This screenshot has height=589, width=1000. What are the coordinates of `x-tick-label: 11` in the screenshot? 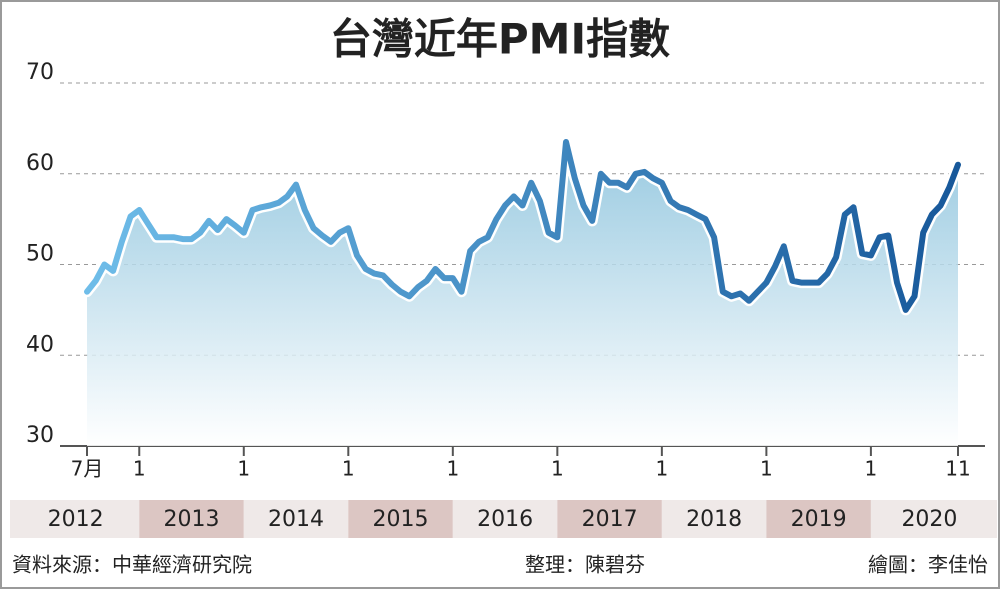 It's located at (957, 469).